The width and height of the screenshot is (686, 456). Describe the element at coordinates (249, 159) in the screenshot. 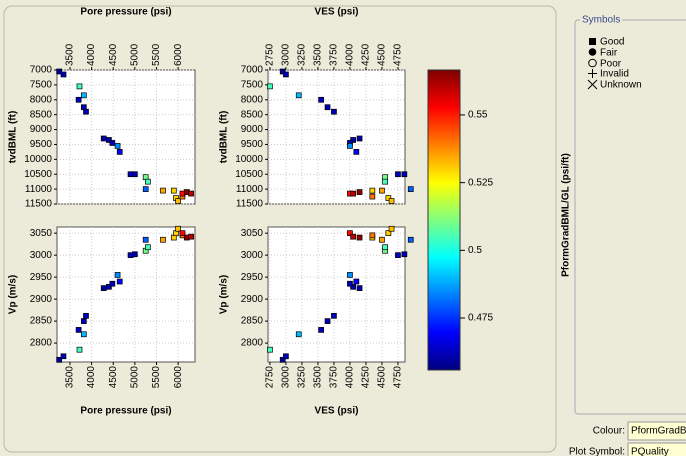

I see `y-tick-label: 10000` at that location.